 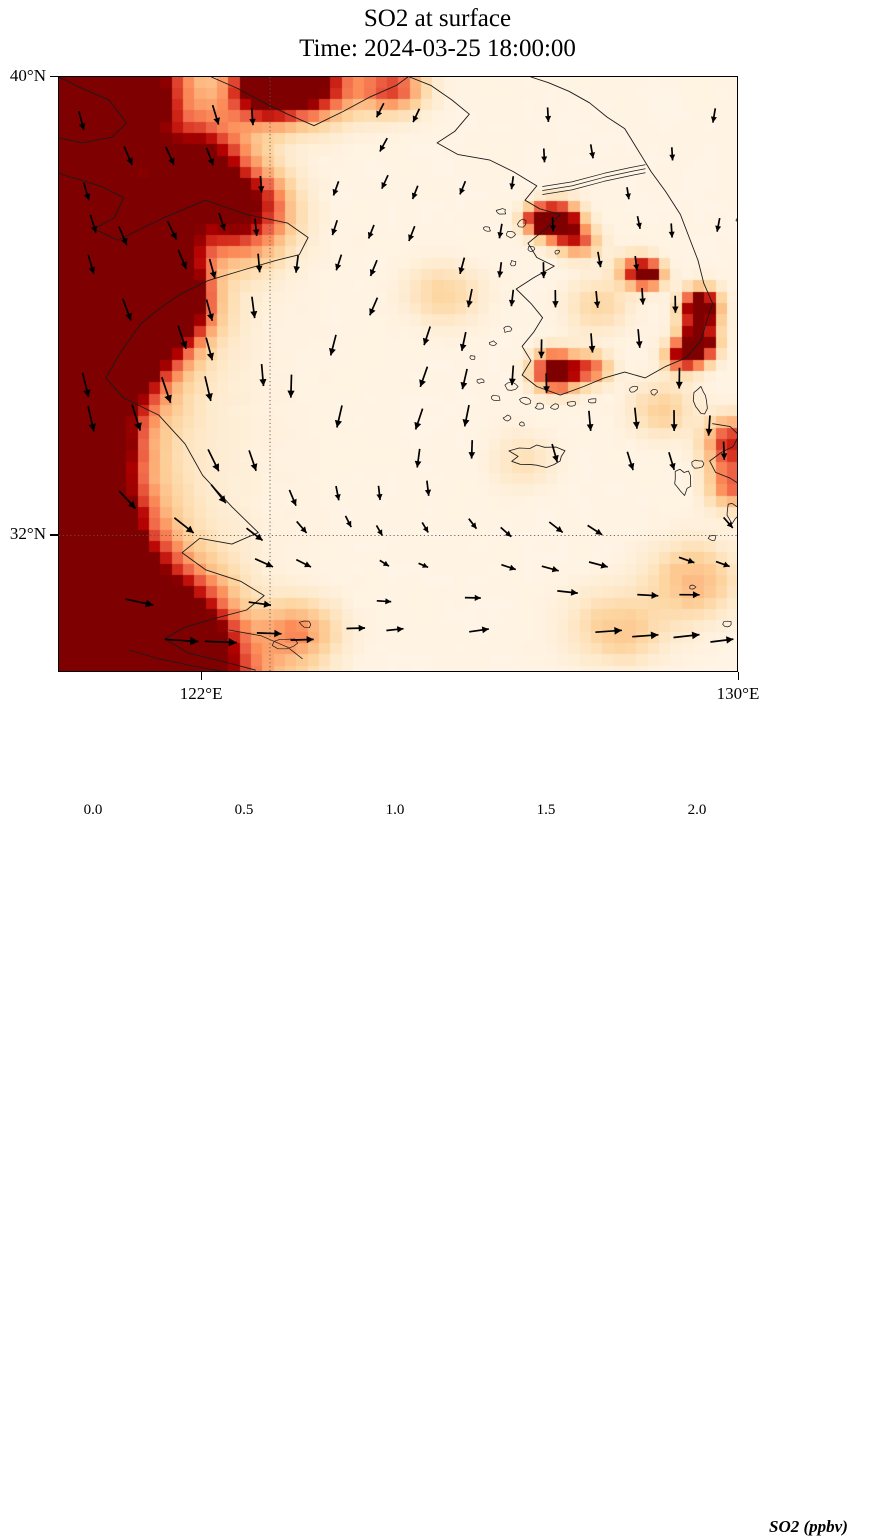 I want to click on colorbar-gradient, so click(x=437, y=794).